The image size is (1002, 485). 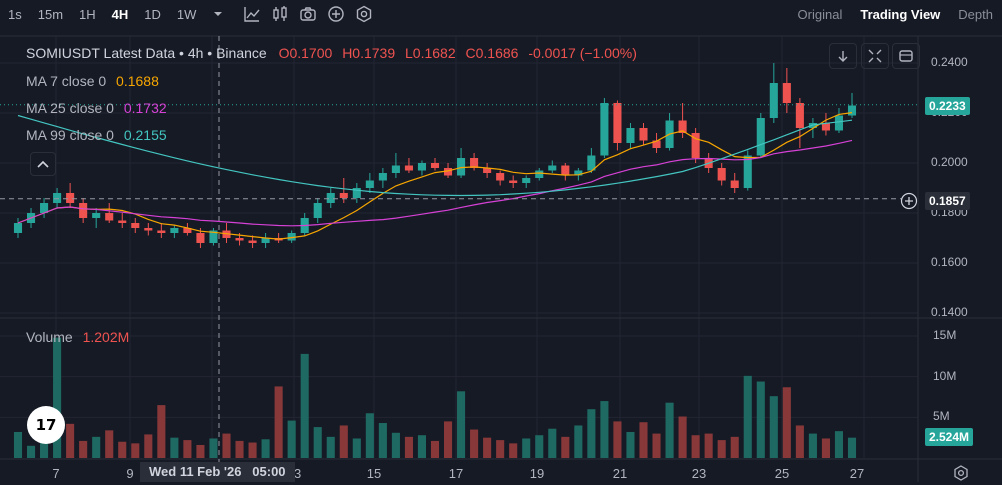 I want to click on timeframe-1w: 1W, so click(x=186, y=14).